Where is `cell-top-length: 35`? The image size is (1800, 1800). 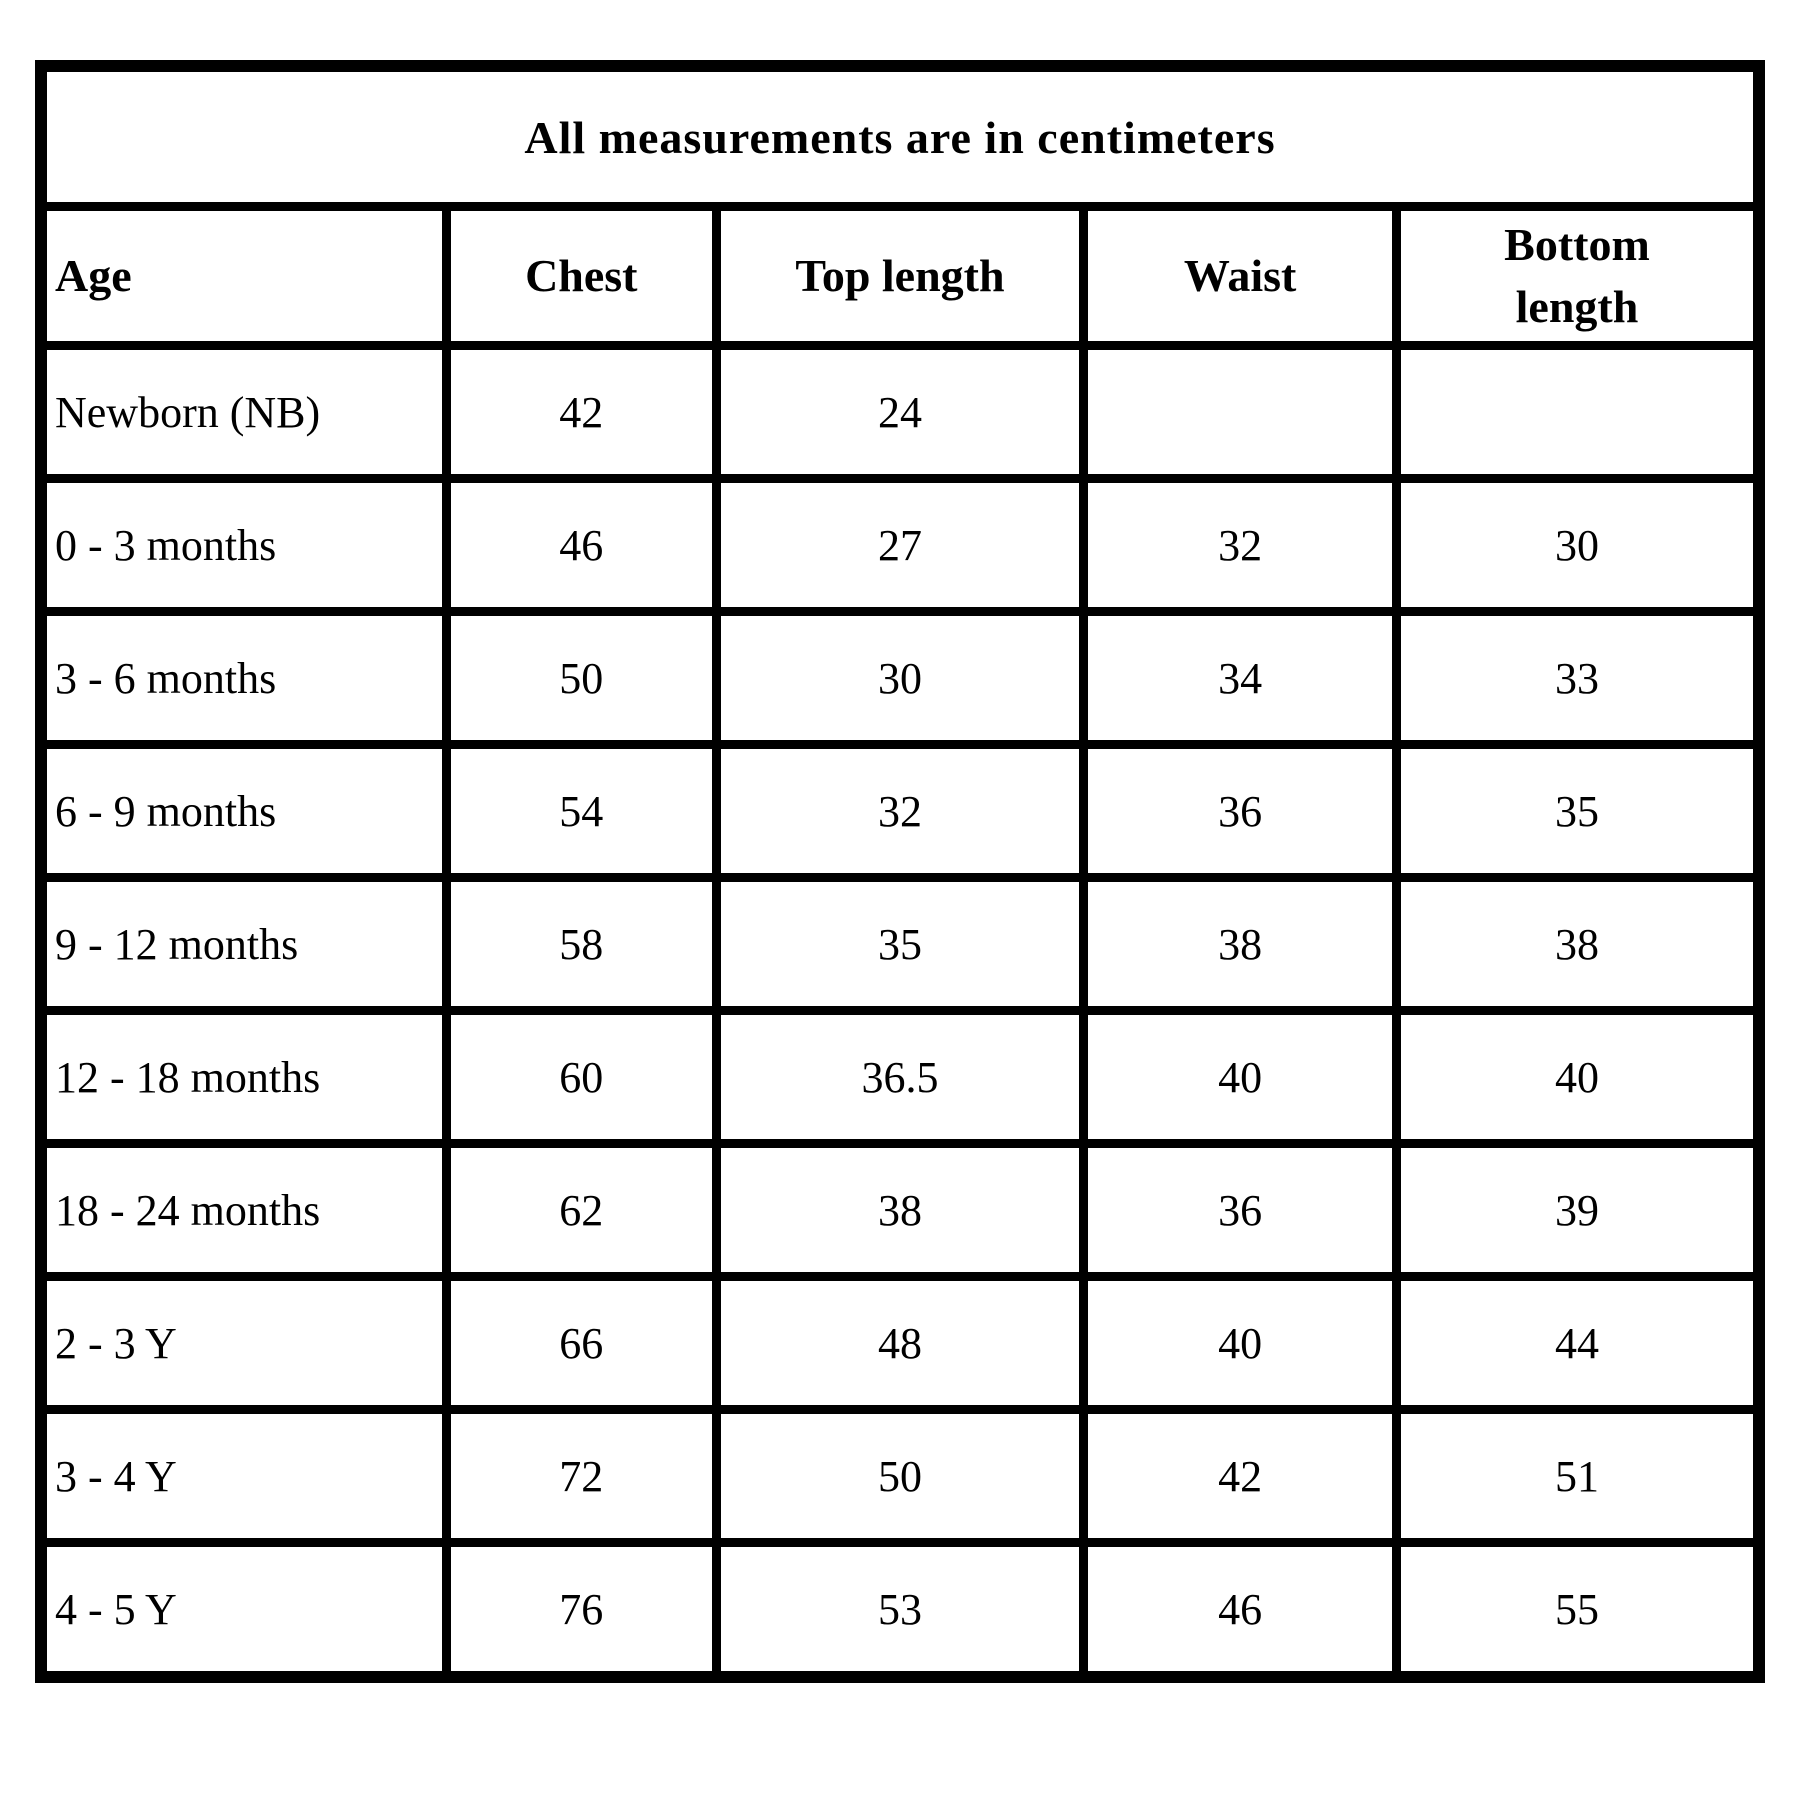
cell-top-length: 35 is located at coordinates (900, 944).